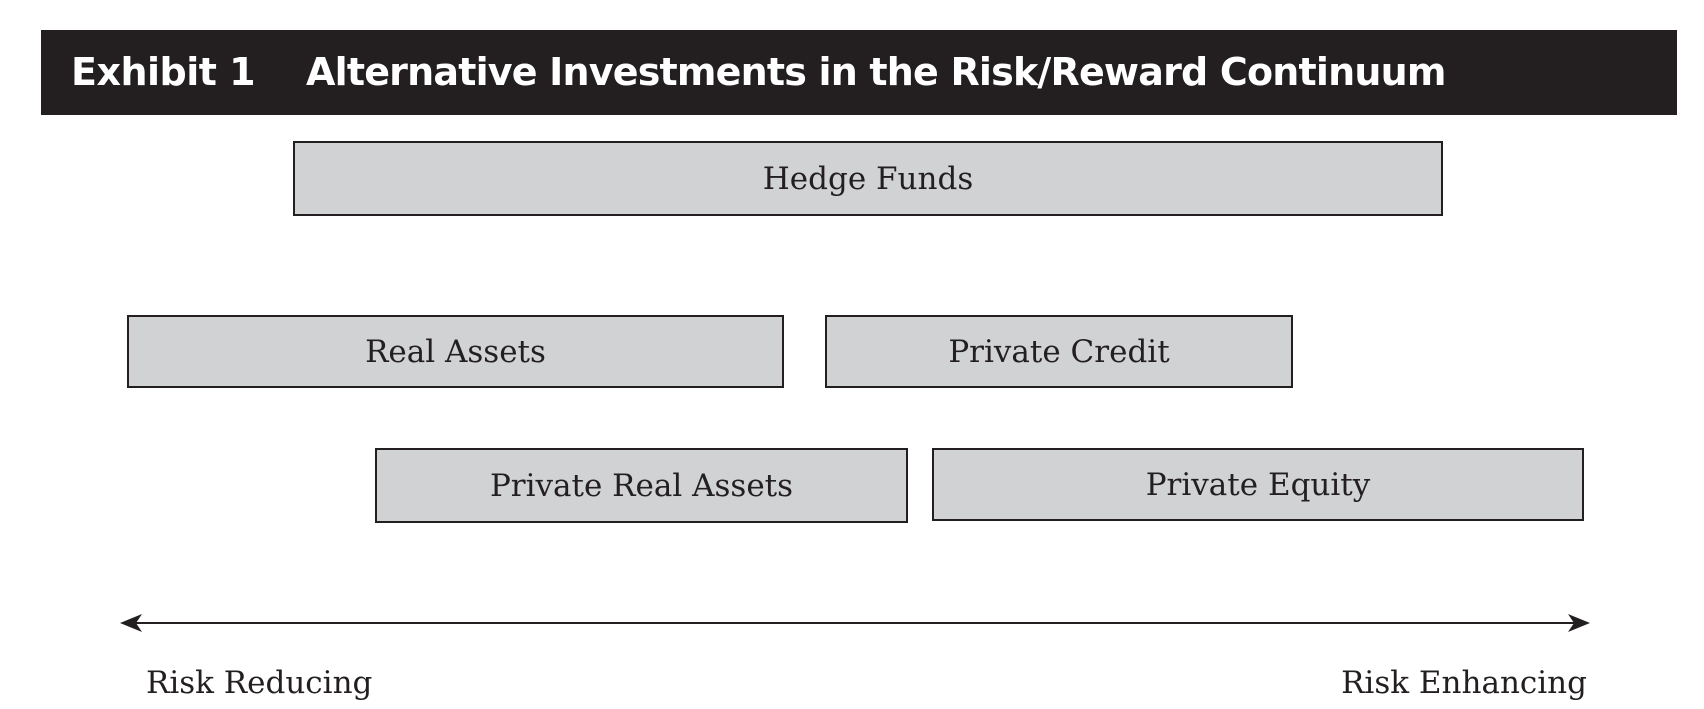  I want to click on real-assets-box: Real Assets, so click(455, 351).